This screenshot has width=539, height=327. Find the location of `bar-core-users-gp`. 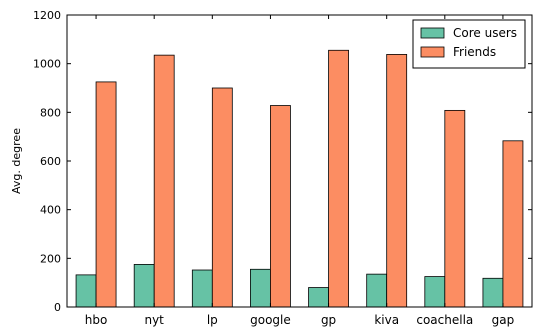

bar-core-users-gp is located at coordinates (318, 297).